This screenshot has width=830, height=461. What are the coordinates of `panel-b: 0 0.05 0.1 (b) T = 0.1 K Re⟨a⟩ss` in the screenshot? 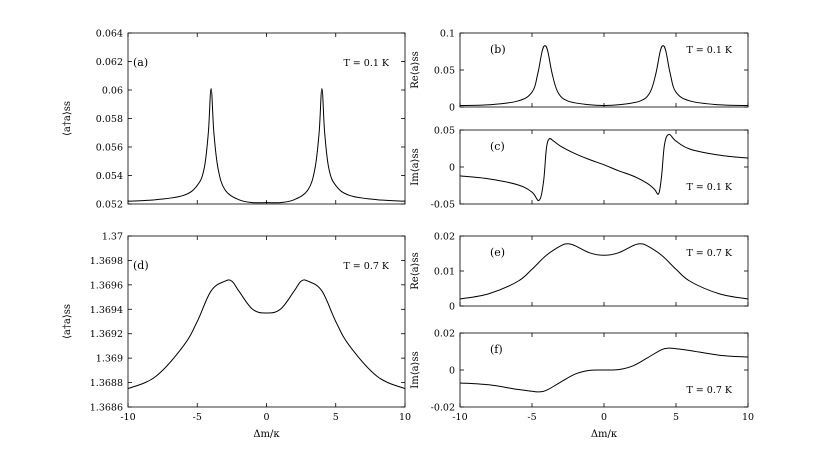 It's located at (579, 71).